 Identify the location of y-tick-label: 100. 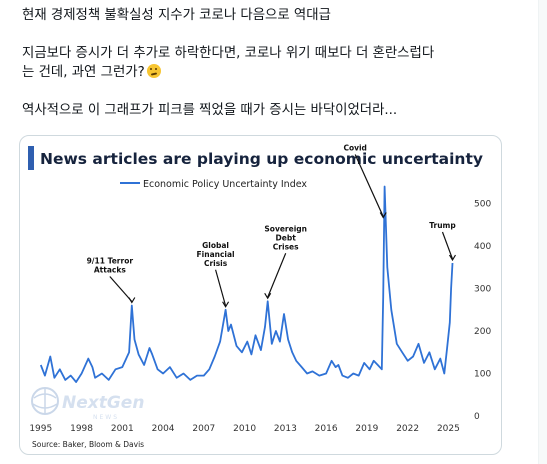
(482, 375).